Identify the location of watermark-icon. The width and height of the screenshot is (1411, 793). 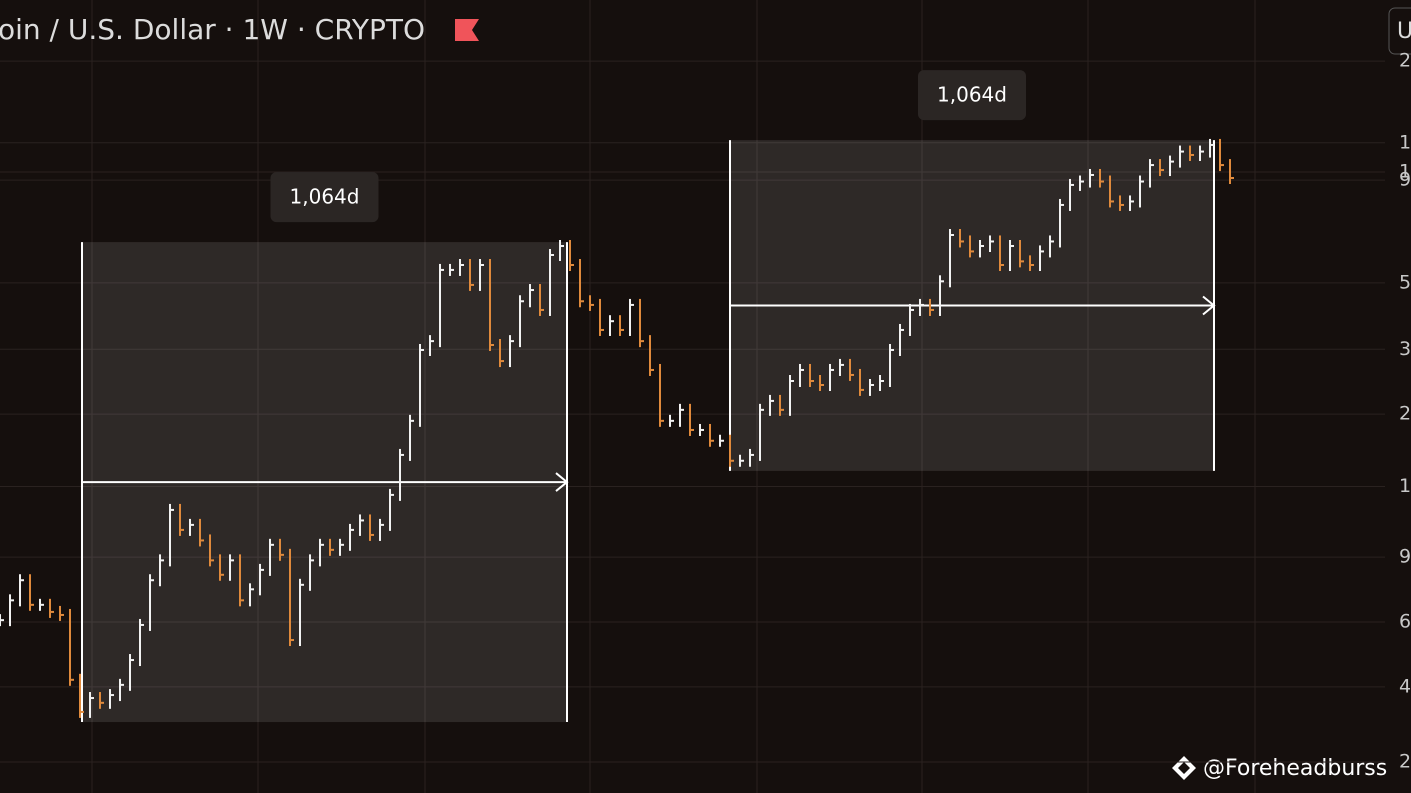
(1184, 768).